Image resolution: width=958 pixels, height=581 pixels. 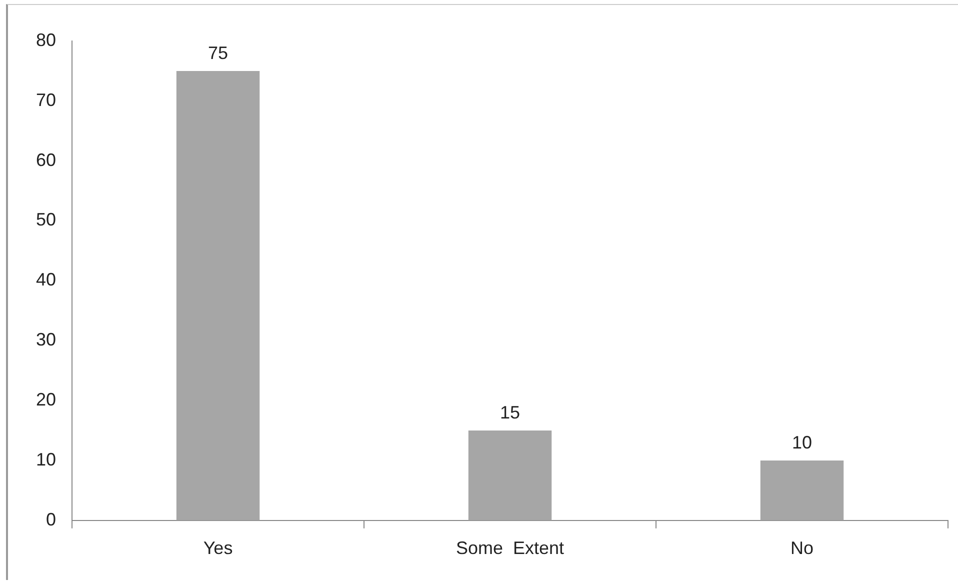 I want to click on y-tick-label: 70, so click(x=46, y=100).